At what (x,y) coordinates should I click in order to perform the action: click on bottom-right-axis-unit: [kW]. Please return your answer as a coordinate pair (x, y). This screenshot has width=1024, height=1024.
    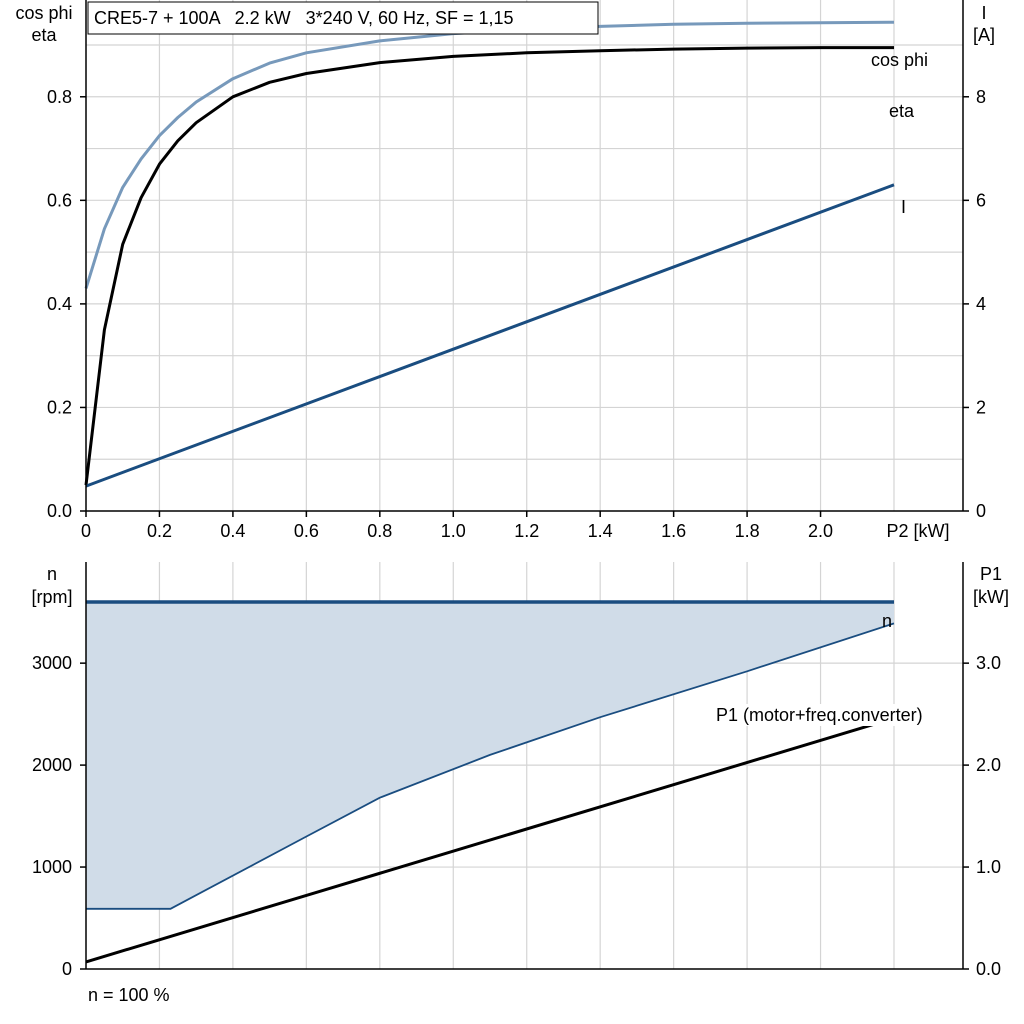
    Looking at the image, I should click on (991, 597).